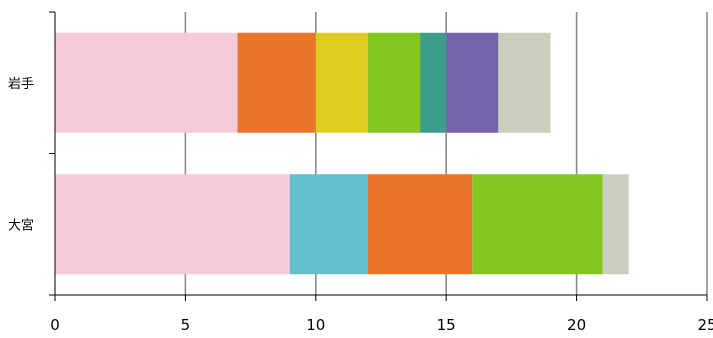 This screenshot has width=713, height=338. I want to click on x-tick-label: 5, so click(186, 325).